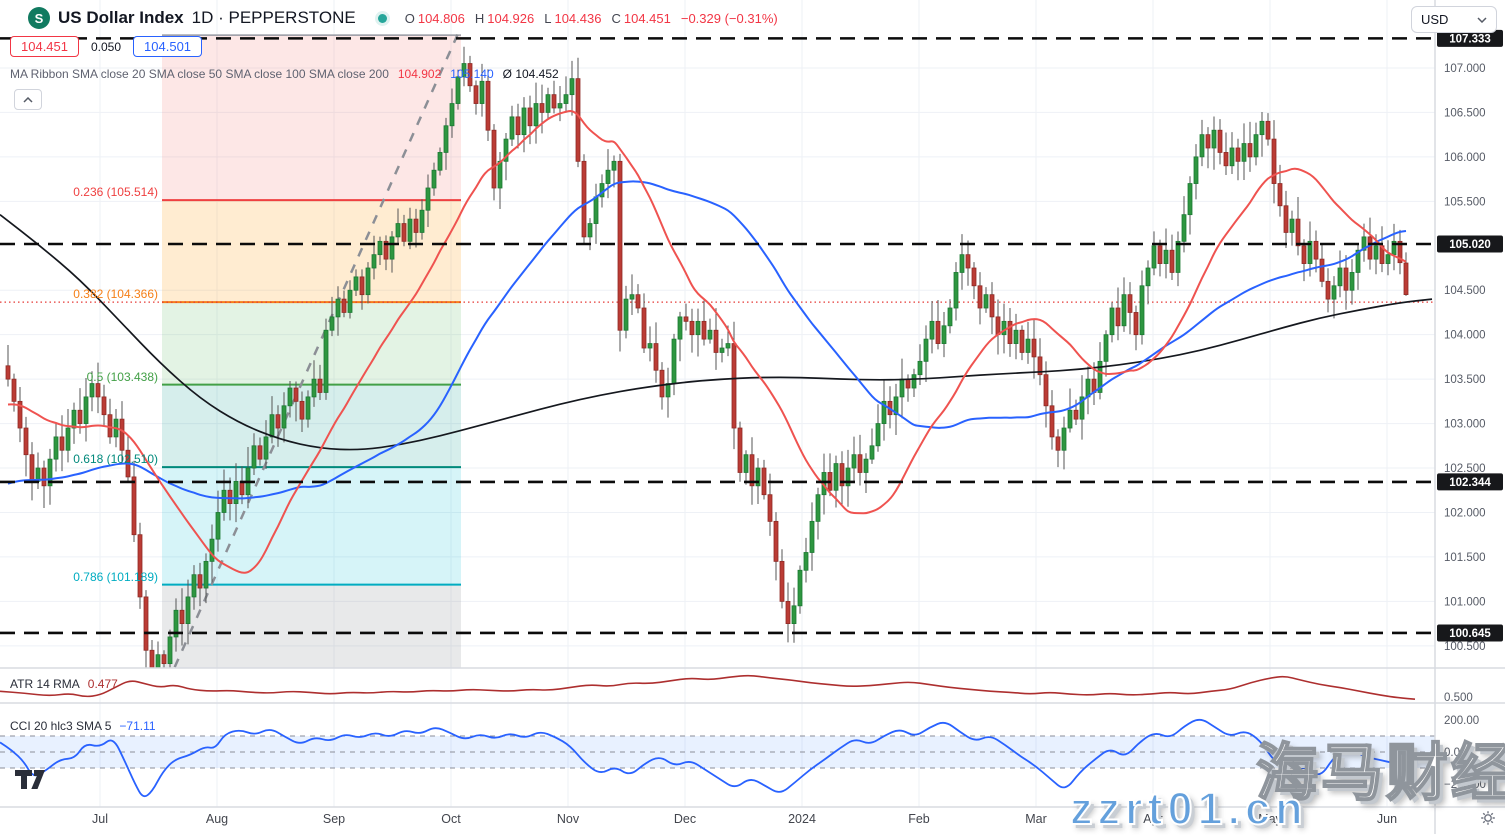 This screenshot has height=835, width=1505. I want to click on svg-text: May, so click(1270, 819).